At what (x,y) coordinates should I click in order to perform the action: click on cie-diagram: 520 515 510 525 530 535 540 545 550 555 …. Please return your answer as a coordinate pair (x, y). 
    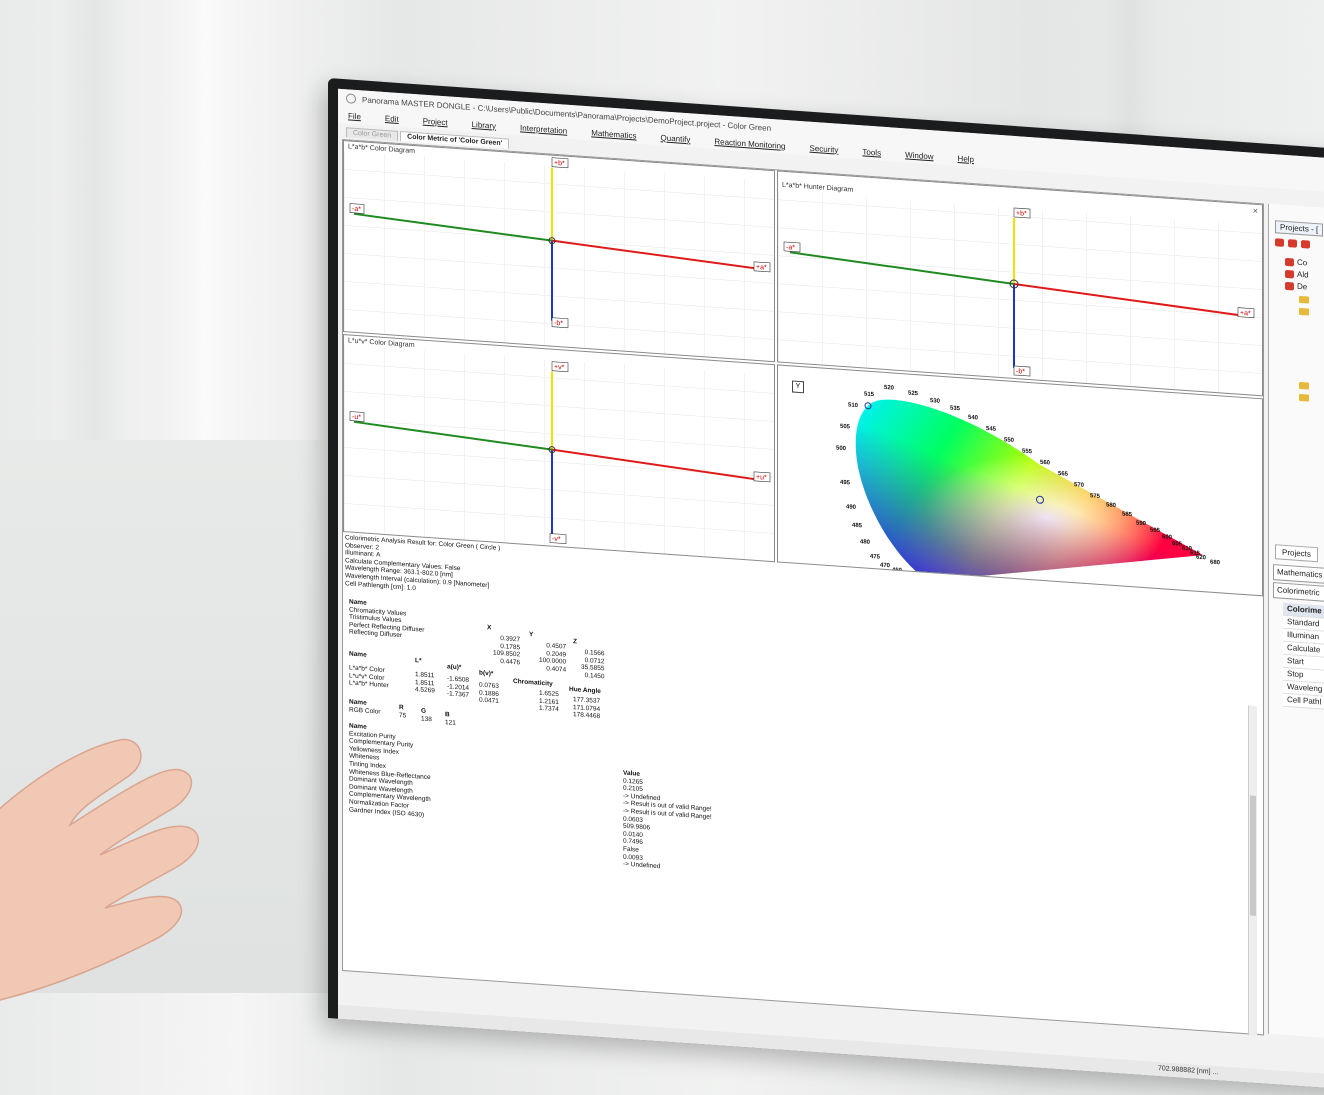
    Looking at the image, I should click on (1028, 484).